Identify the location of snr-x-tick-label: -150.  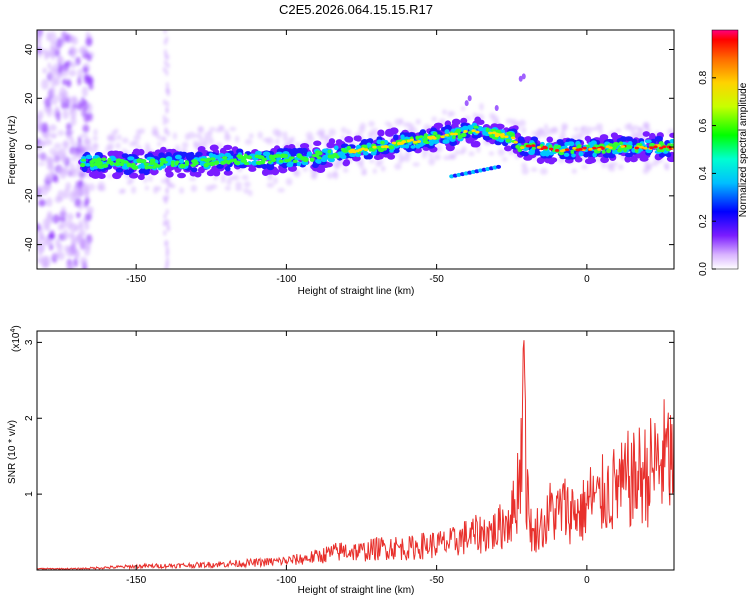
(136, 580).